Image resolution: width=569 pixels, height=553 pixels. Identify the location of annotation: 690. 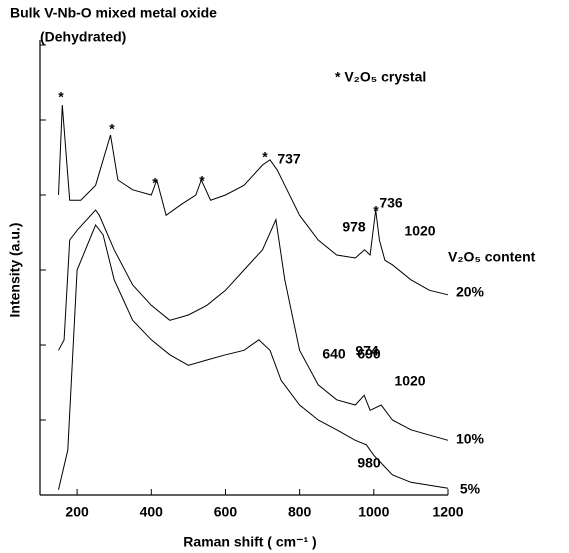
(369, 354).